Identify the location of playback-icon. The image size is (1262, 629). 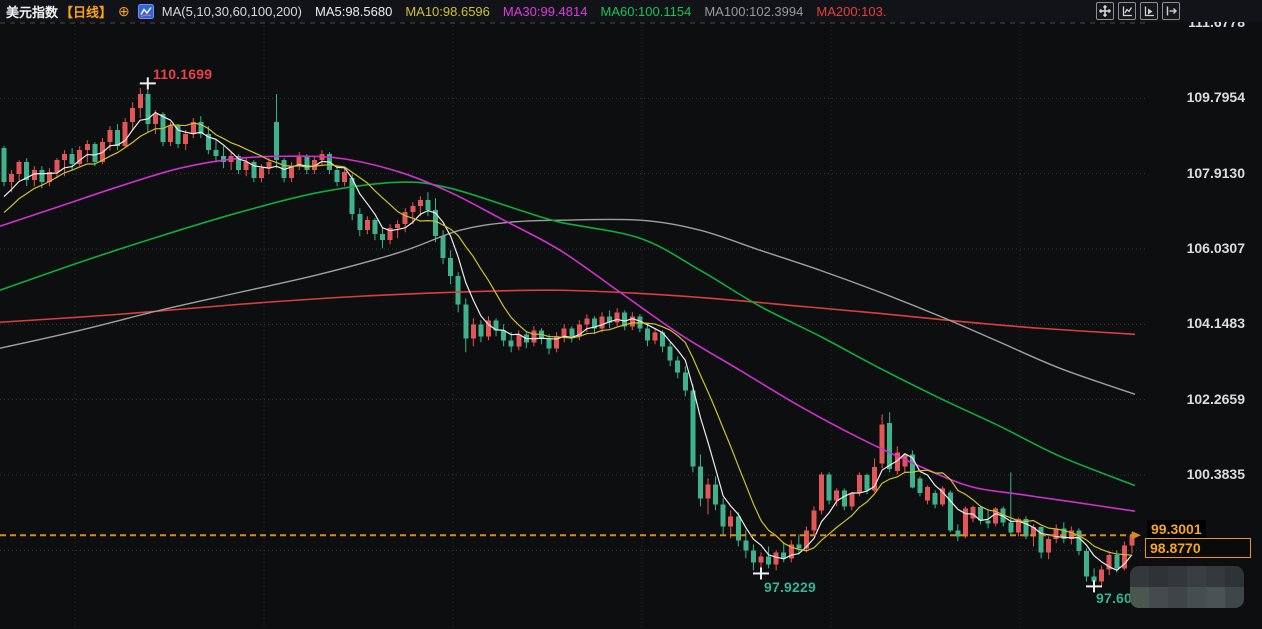
(1149, 11).